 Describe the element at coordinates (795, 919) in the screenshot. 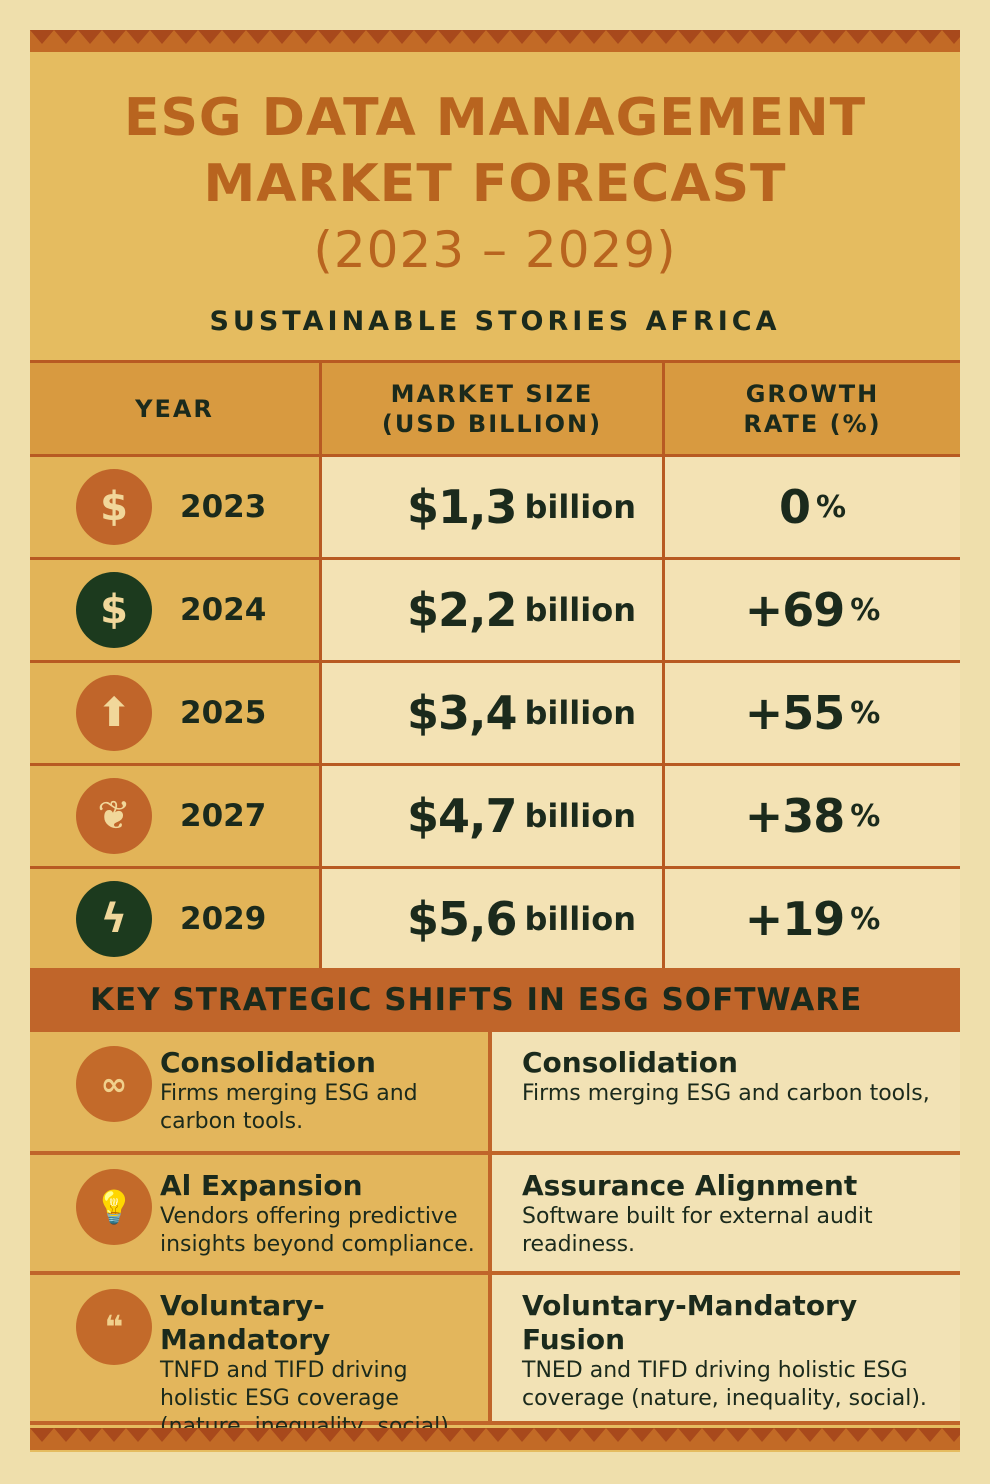

I see `growth-value: +19` at that location.